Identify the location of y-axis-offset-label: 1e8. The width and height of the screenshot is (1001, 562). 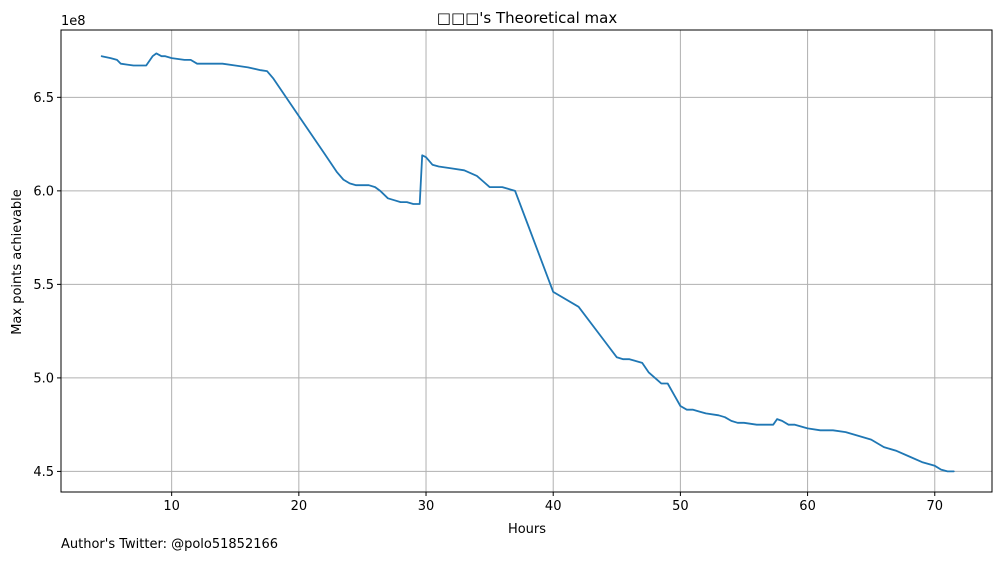
(73, 21).